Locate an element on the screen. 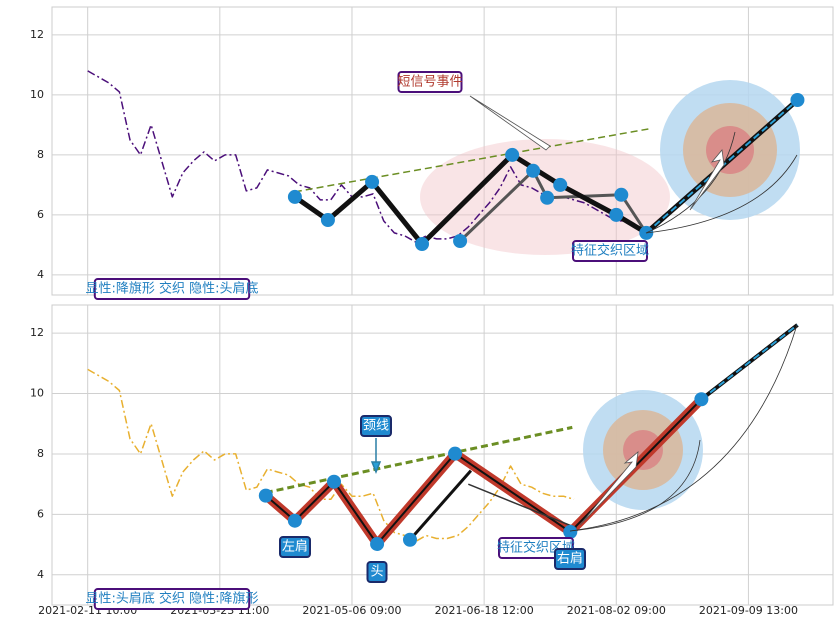  annotation: 特征交织区域 is located at coordinates (610, 251).